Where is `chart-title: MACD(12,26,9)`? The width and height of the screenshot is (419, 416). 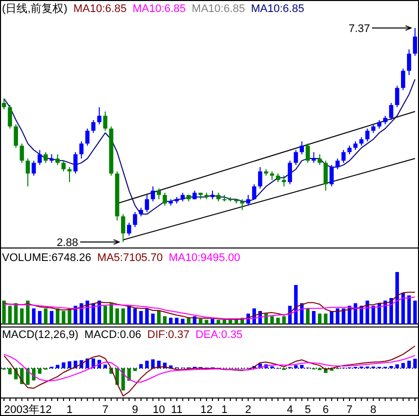
chart-title: MACD(12,26,9) is located at coordinates (40, 335).